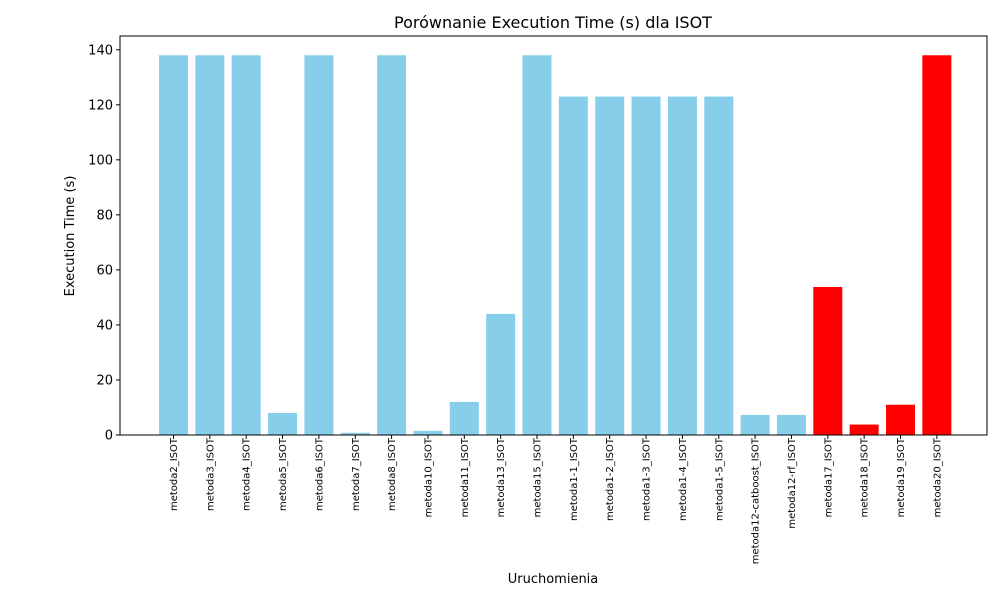 The height and width of the screenshot is (600, 1000). Describe the element at coordinates (283, 474) in the screenshot. I see `x-tick-label: metoda5_ISOT` at that location.